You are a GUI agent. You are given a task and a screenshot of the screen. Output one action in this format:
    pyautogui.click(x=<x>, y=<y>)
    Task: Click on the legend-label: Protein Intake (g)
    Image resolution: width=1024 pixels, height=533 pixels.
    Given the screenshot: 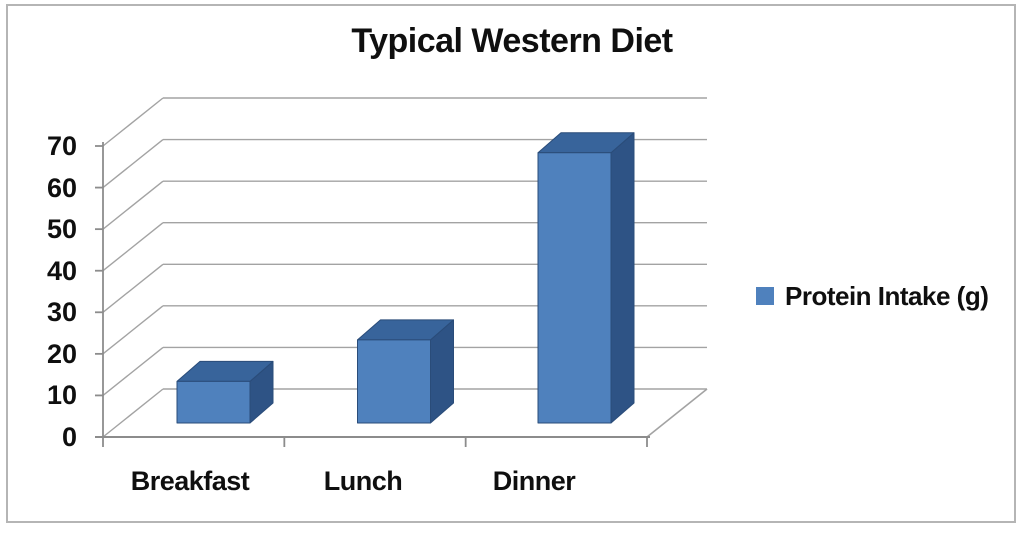 What is the action you would take?
    pyautogui.click(x=887, y=295)
    